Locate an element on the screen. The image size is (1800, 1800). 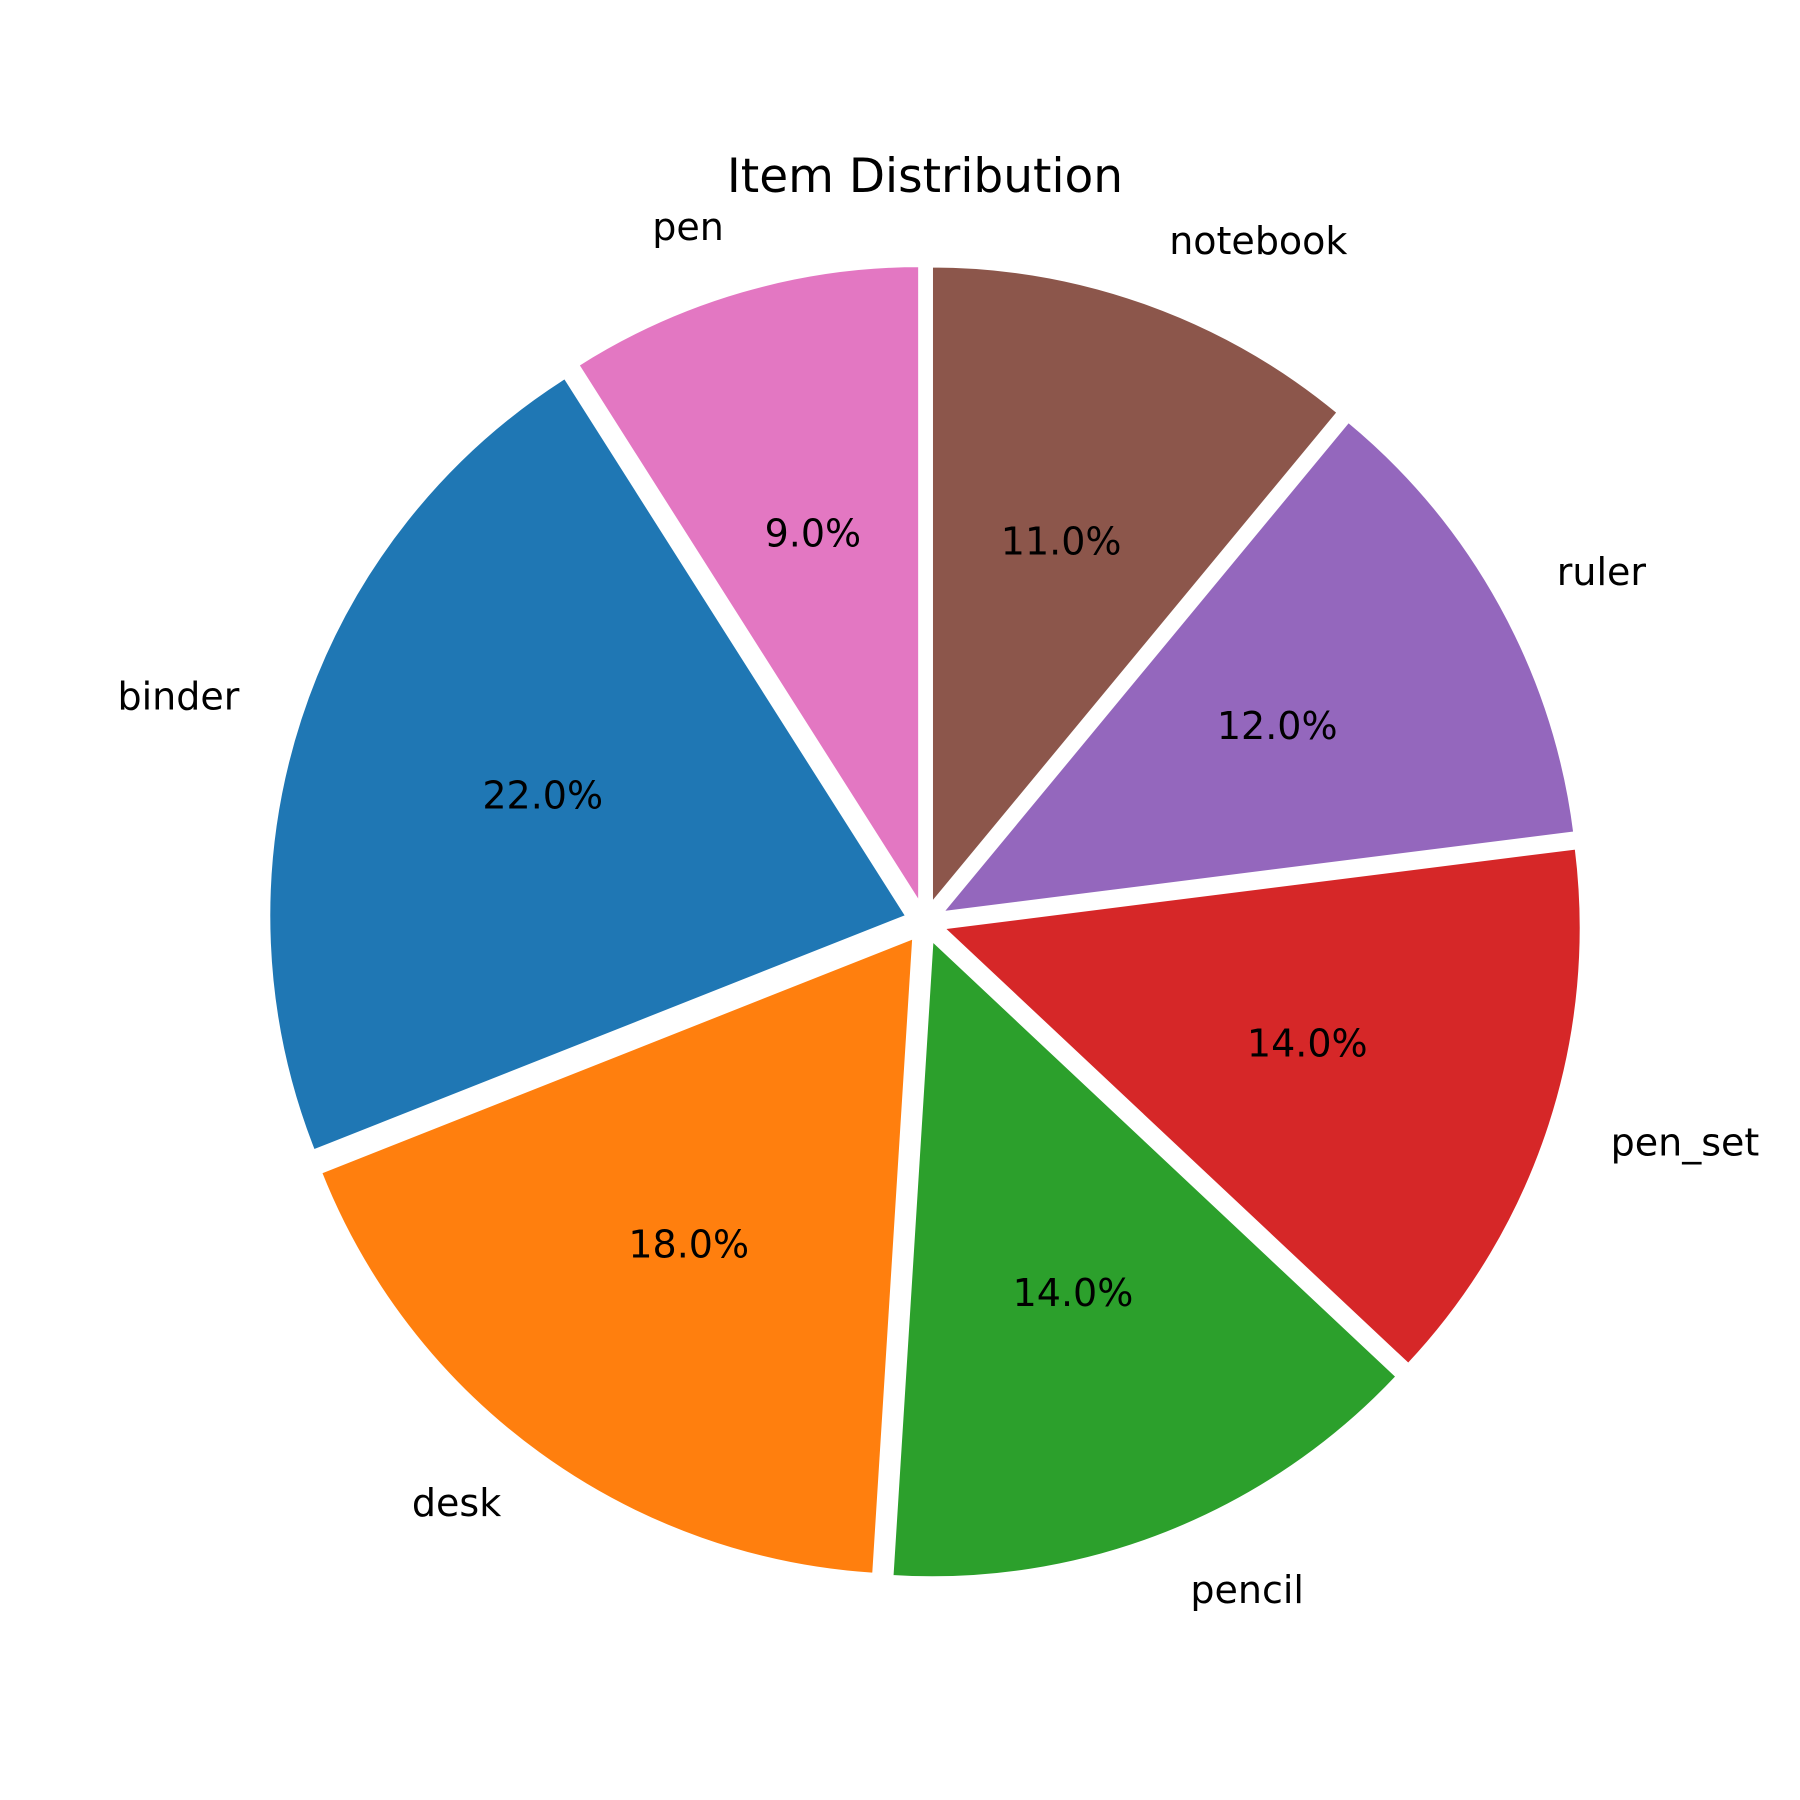
slice-pct-label-desk: 18.0% is located at coordinates (688, 1245).